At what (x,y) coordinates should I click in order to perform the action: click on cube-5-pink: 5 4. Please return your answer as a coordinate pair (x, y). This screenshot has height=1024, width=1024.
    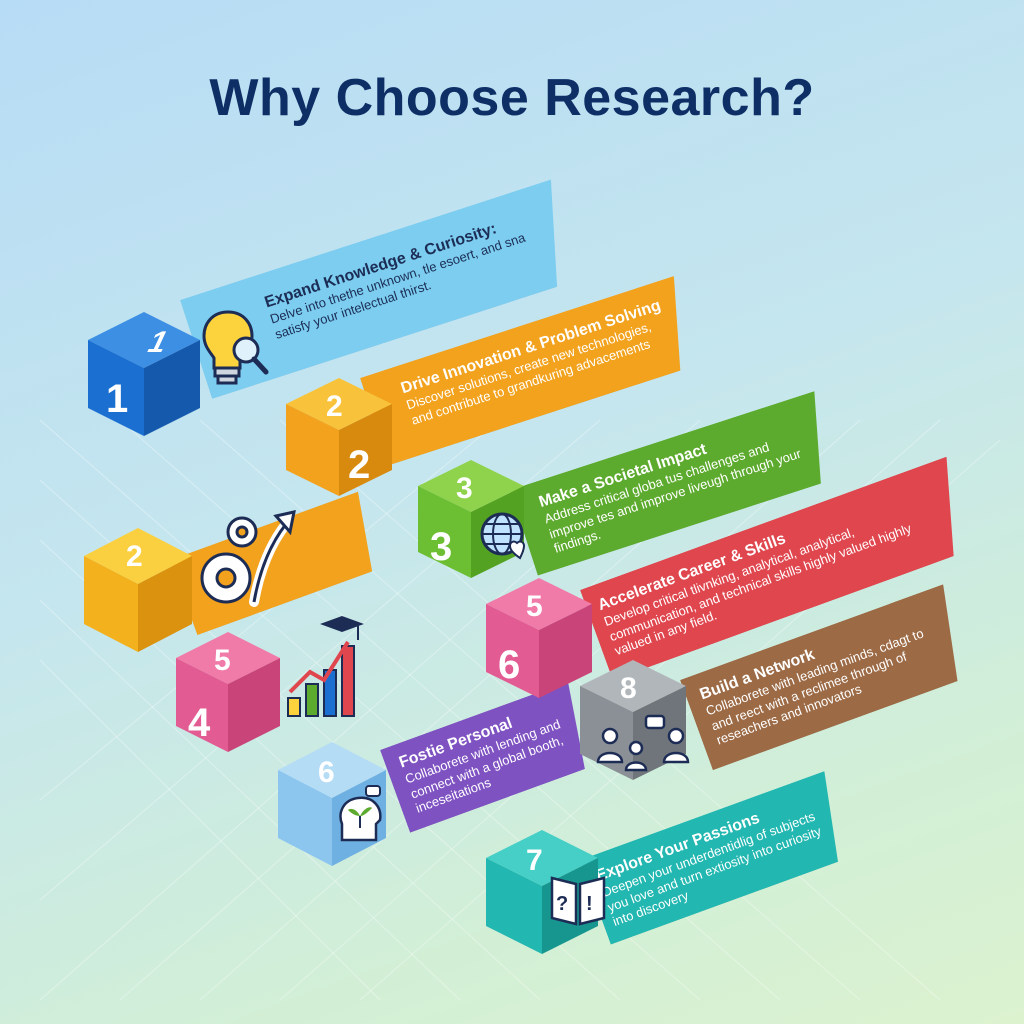
    Looking at the image, I should click on (228, 692).